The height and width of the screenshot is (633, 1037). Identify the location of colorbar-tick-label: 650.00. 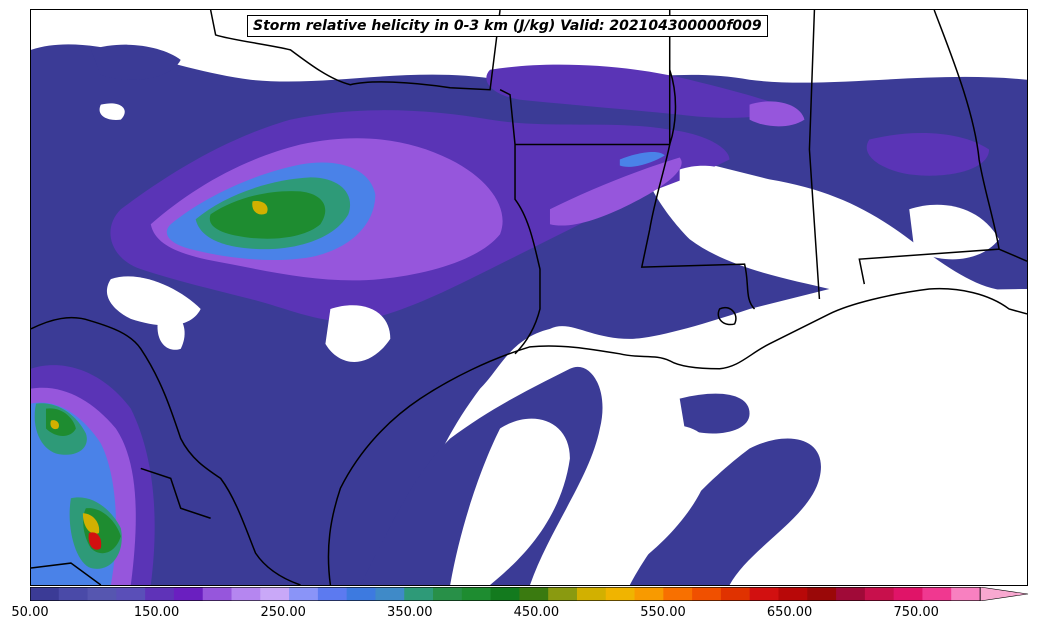
(789, 612).